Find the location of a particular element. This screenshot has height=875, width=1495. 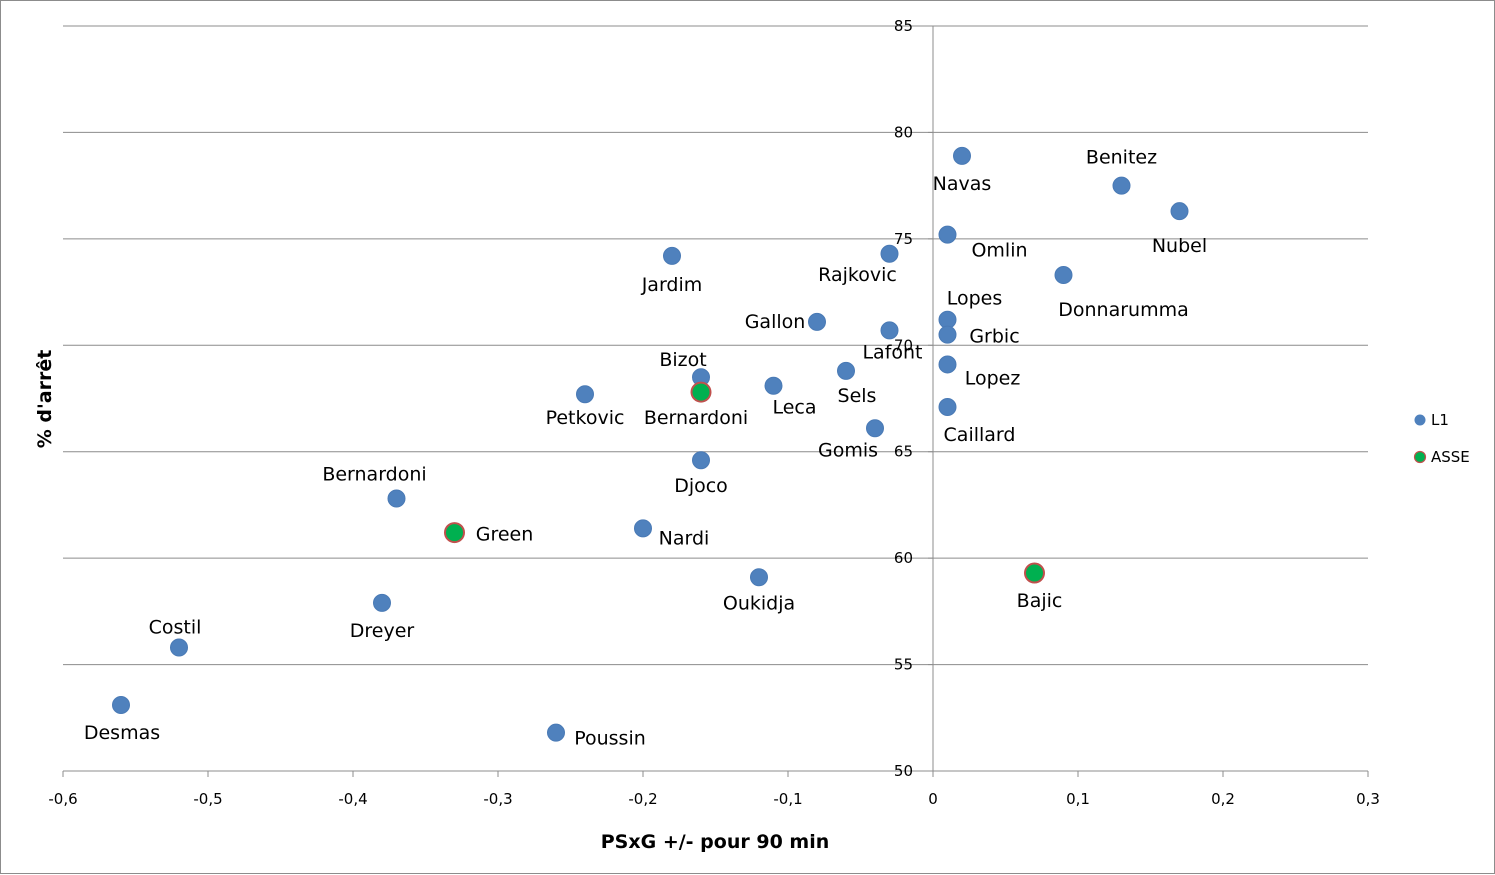

y-axis-title: % d'arrêt is located at coordinates (45, 399).